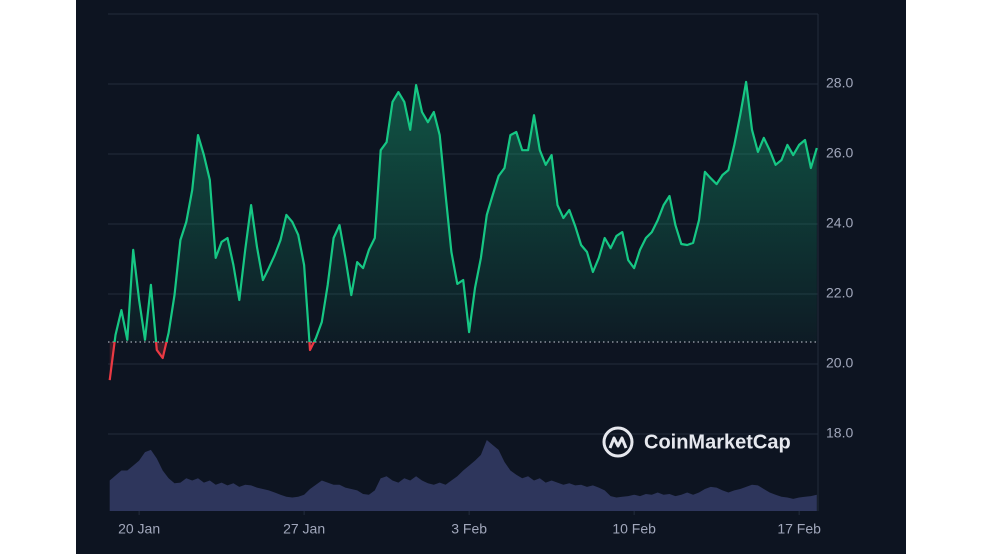 This screenshot has height=554, width=984. Describe the element at coordinates (839, 223) in the screenshot. I see `y-tick-label: 24.0` at that location.